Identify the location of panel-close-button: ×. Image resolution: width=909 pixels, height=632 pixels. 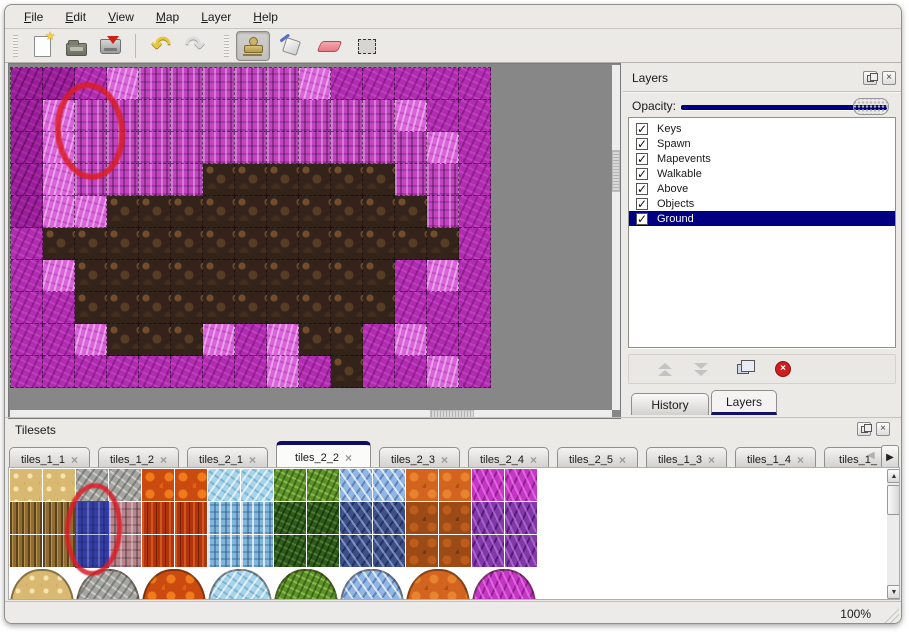
(889, 78).